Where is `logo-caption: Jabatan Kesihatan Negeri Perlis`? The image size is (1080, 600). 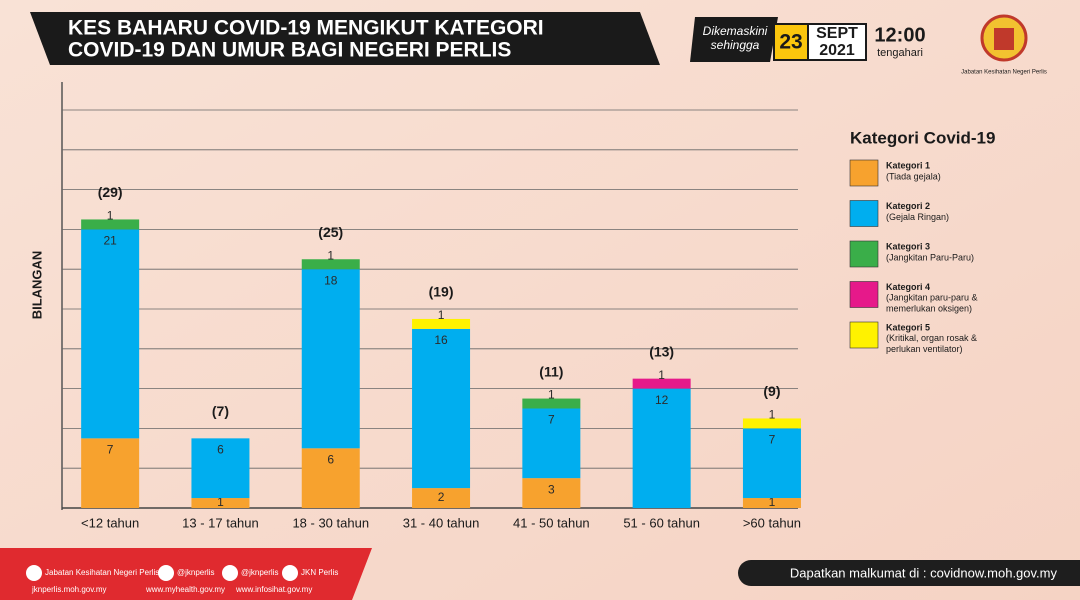
logo-caption: Jabatan Kesihatan Negeri Perlis is located at coordinates (1004, 73).